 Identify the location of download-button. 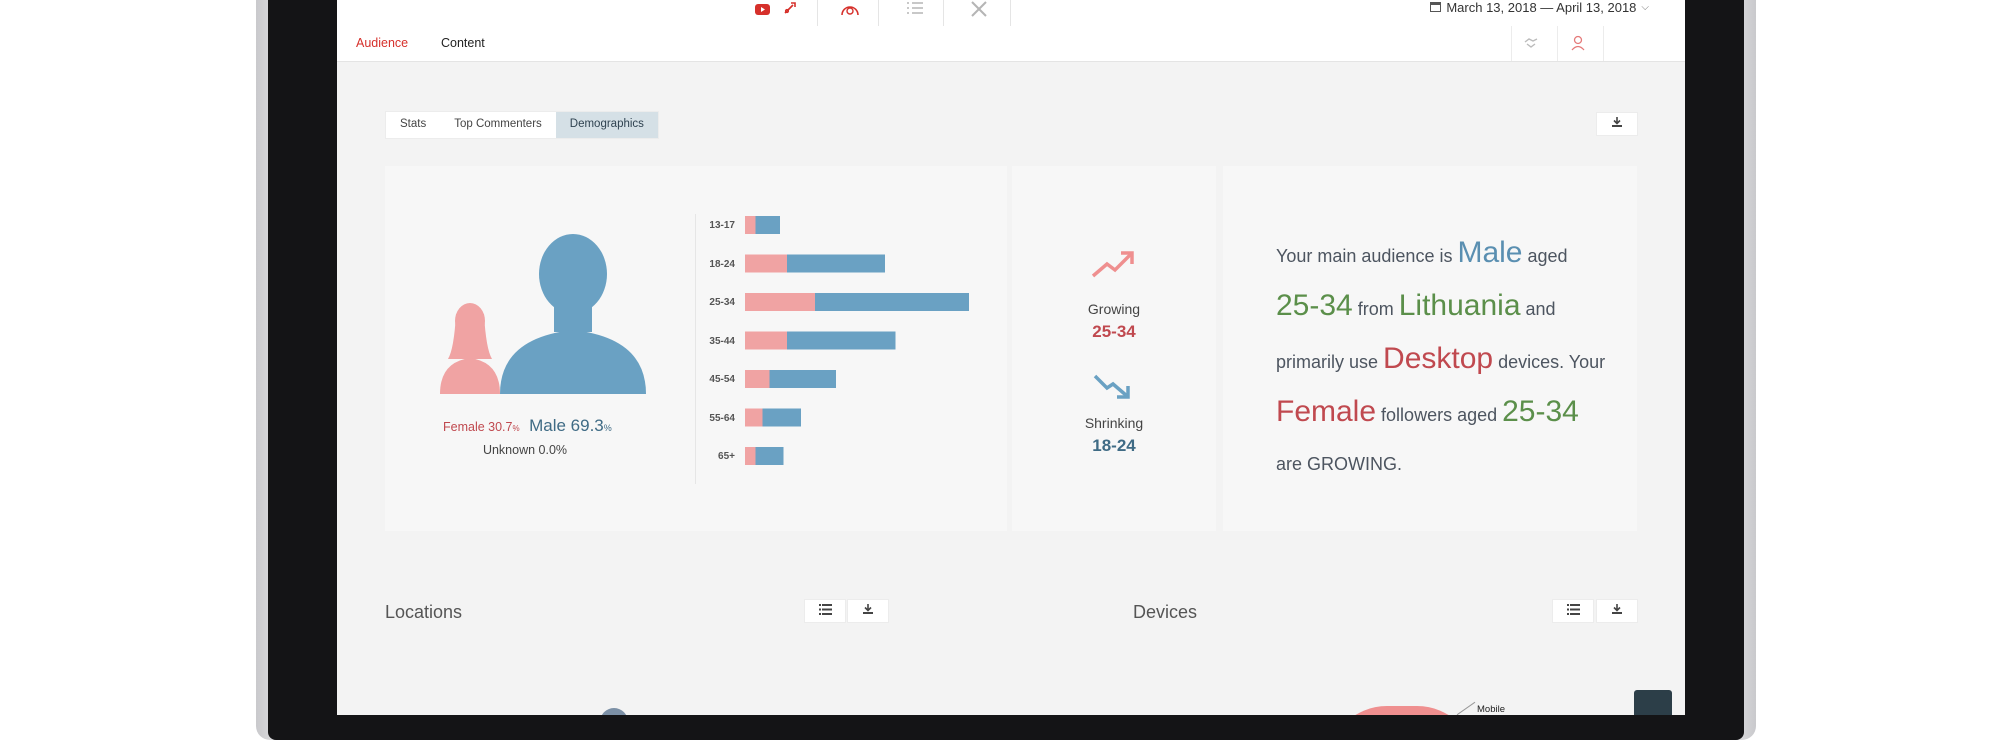
(1617, 124).